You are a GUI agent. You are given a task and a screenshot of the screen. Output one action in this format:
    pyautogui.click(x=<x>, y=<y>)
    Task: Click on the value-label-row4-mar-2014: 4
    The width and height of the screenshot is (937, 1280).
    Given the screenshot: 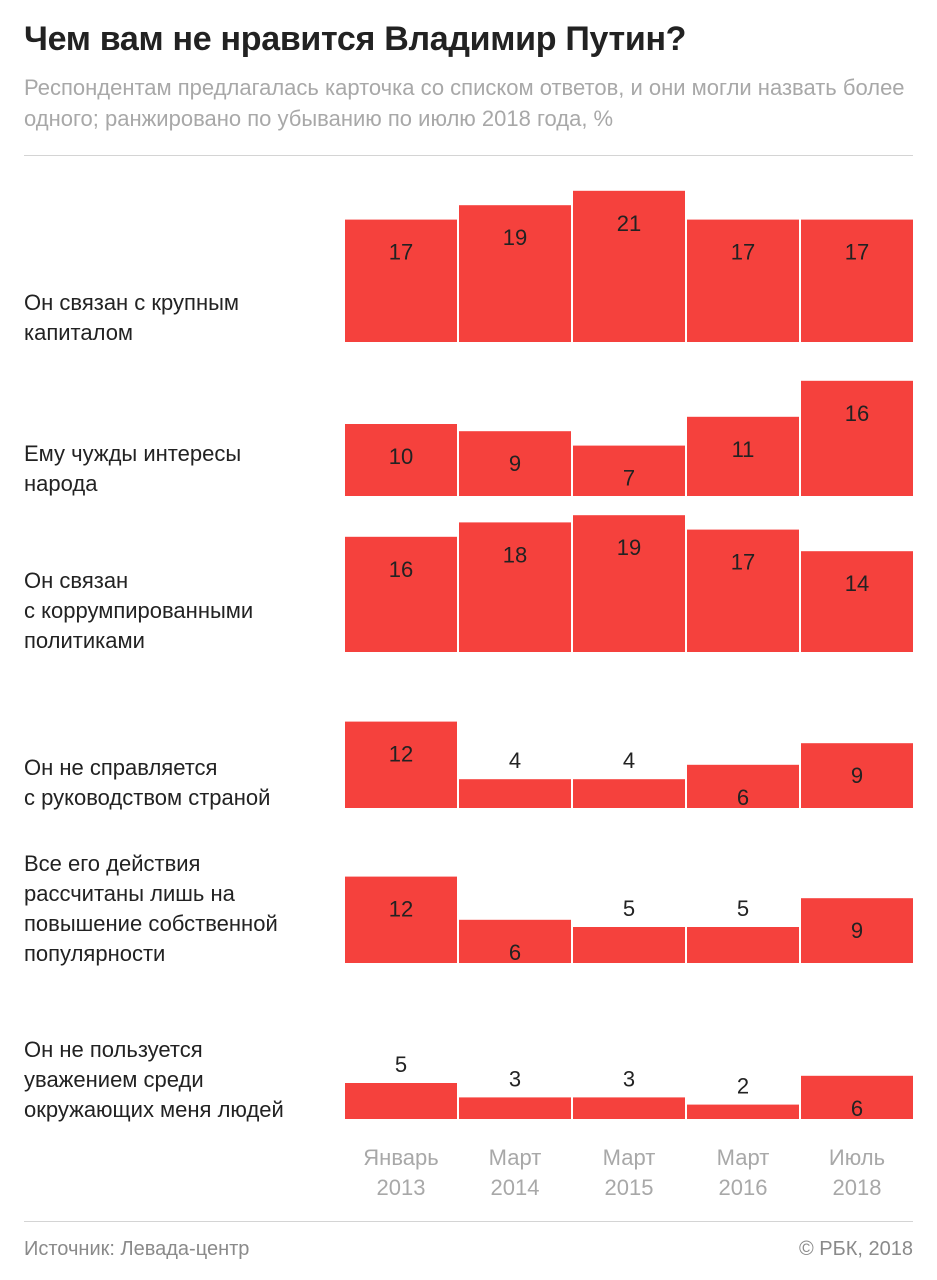 What is the action you would take?
    pyautogui.click(x=515, y=760)
    